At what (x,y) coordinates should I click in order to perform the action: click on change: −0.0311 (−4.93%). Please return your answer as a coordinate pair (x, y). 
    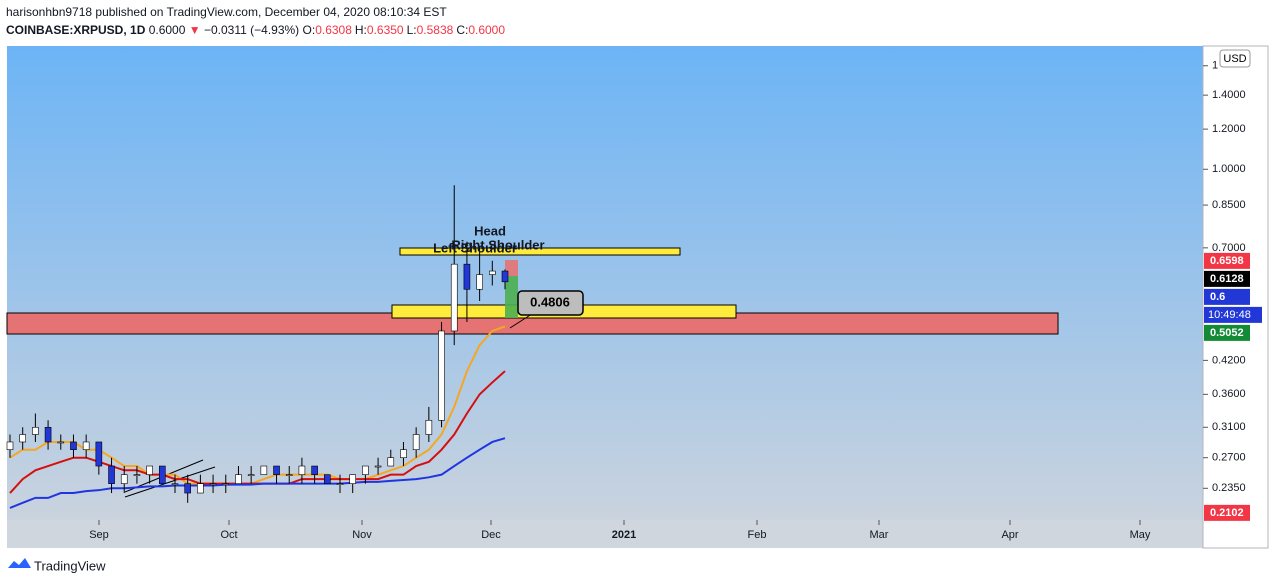
    Looking at the image, I should click on (251, 30).